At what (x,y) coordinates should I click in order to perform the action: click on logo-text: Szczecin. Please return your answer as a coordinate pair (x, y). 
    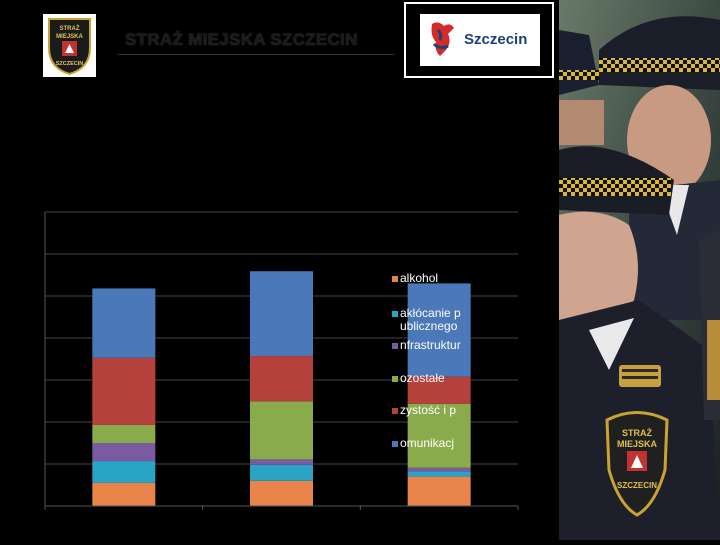
    Looking at the image, I should click on (496, 39).